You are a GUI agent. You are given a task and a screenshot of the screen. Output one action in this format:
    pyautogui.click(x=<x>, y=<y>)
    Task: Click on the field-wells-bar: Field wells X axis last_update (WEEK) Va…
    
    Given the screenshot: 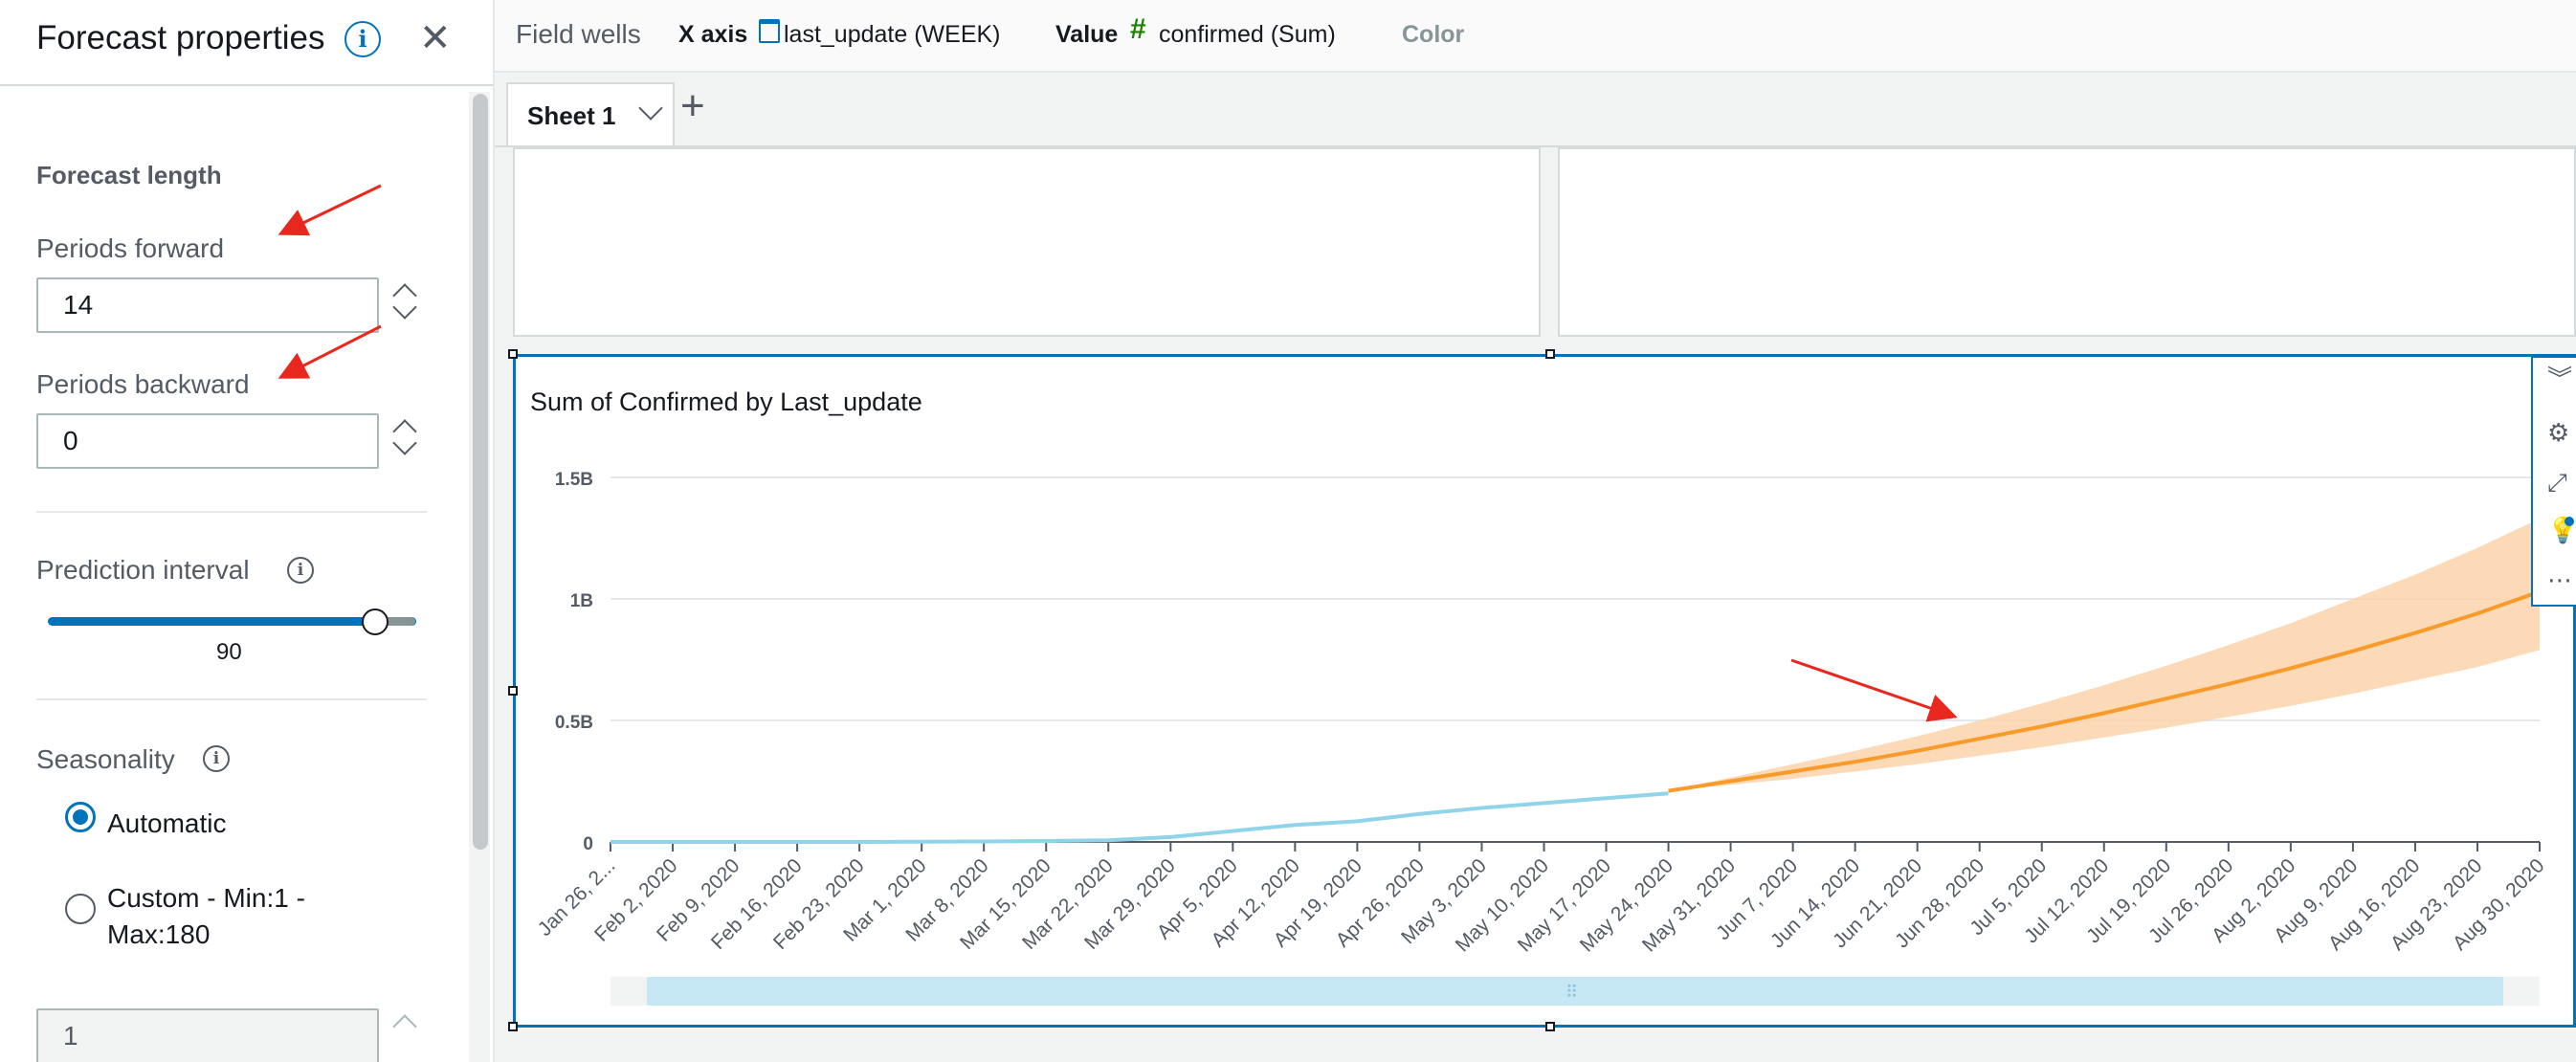 What is the action you would take?
    pyautogui.click(x=1535, y=37)
    